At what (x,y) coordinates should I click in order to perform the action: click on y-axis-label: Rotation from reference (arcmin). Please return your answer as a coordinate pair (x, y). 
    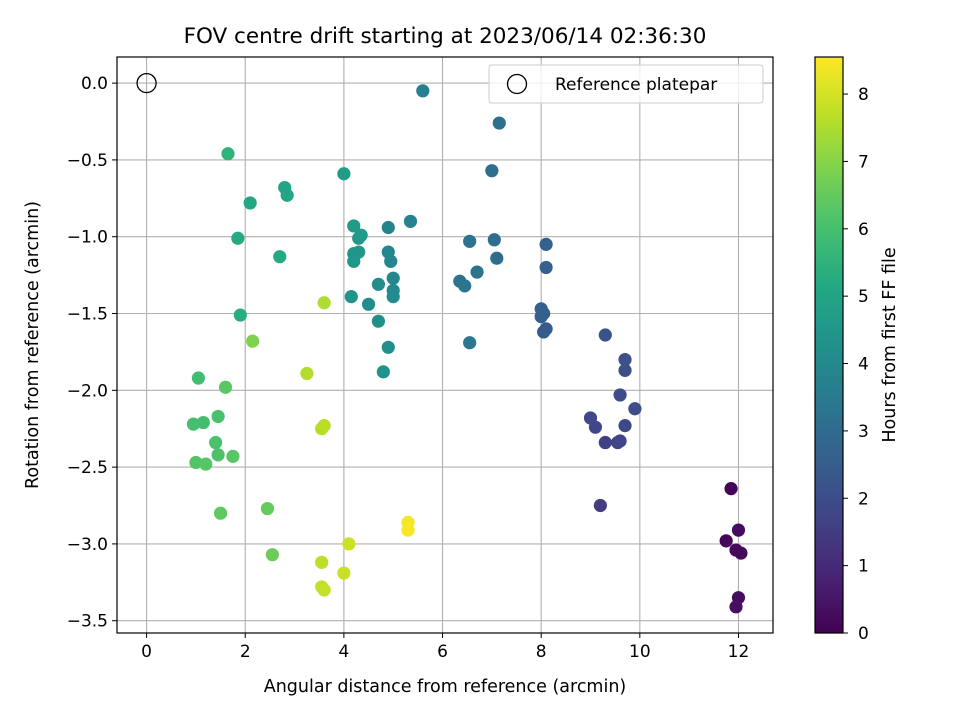
    Looking at the image, I should click on (33, 345).